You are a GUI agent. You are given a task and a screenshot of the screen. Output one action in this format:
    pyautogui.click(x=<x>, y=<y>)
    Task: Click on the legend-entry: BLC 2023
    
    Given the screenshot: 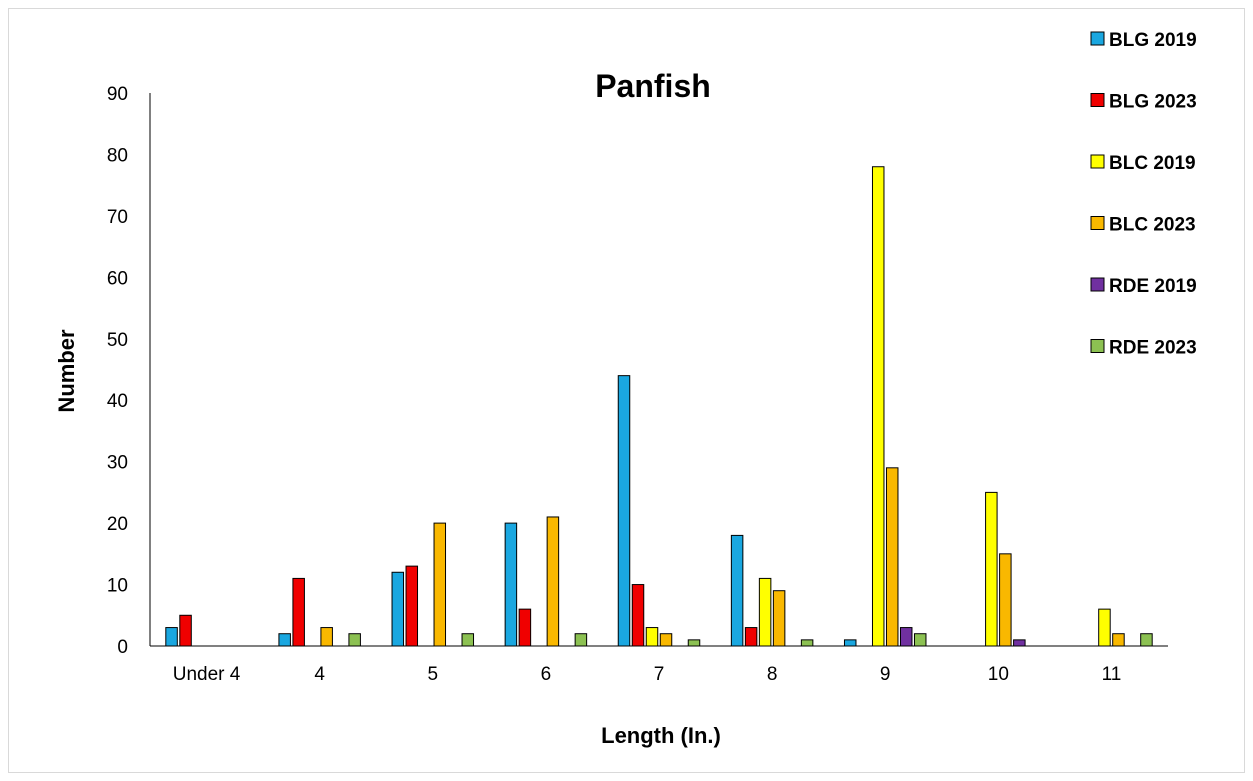 What is the action you would take?
    pyautogui.click(x=1143, y=225)
    